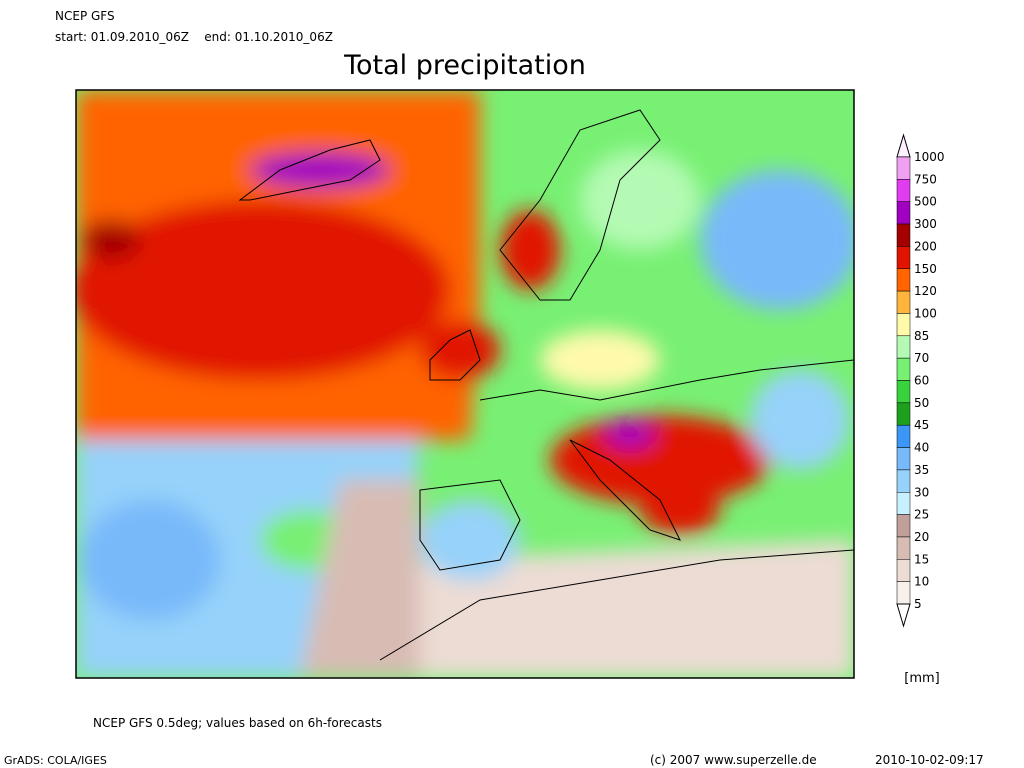 The width and height of the screenshot is (1024, 768). I want to click on software-credit: GrADS: COLA/IGES, so click(55, 760).